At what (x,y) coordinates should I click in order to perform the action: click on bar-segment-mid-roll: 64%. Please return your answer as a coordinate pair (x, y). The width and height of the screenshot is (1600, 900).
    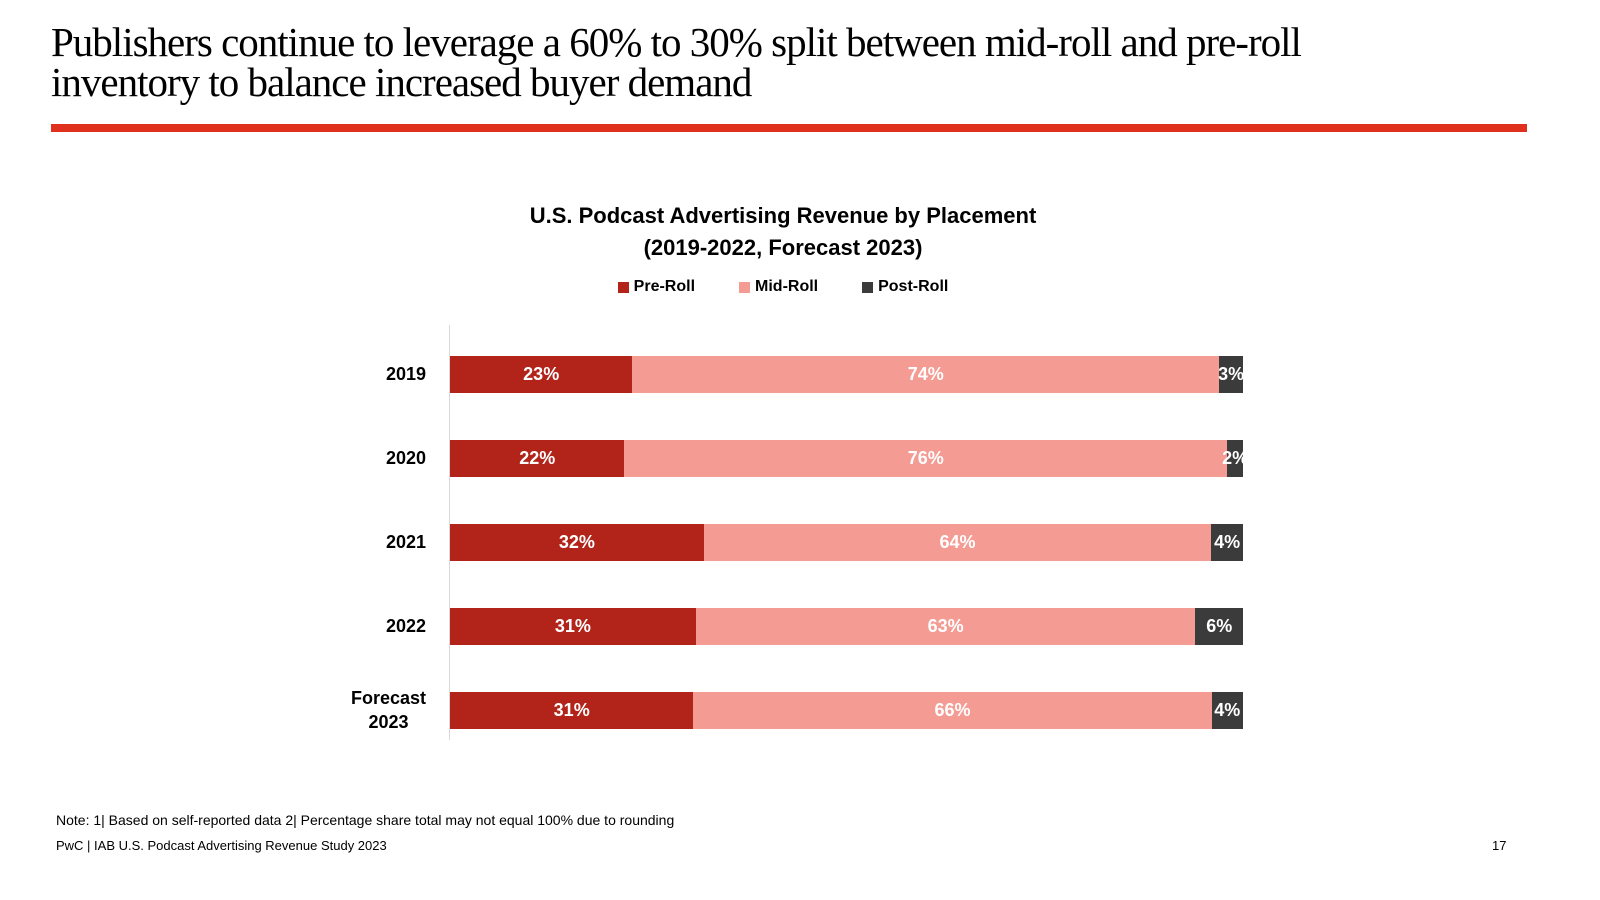
    Looking at the image, I should click on (957, 542).